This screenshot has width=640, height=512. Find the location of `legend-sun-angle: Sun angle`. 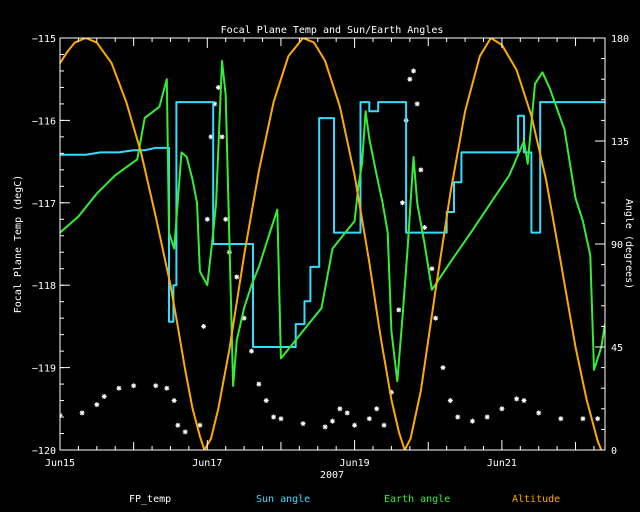

legend-sun-angle: Sun angle is located at coordinates (283, 499).